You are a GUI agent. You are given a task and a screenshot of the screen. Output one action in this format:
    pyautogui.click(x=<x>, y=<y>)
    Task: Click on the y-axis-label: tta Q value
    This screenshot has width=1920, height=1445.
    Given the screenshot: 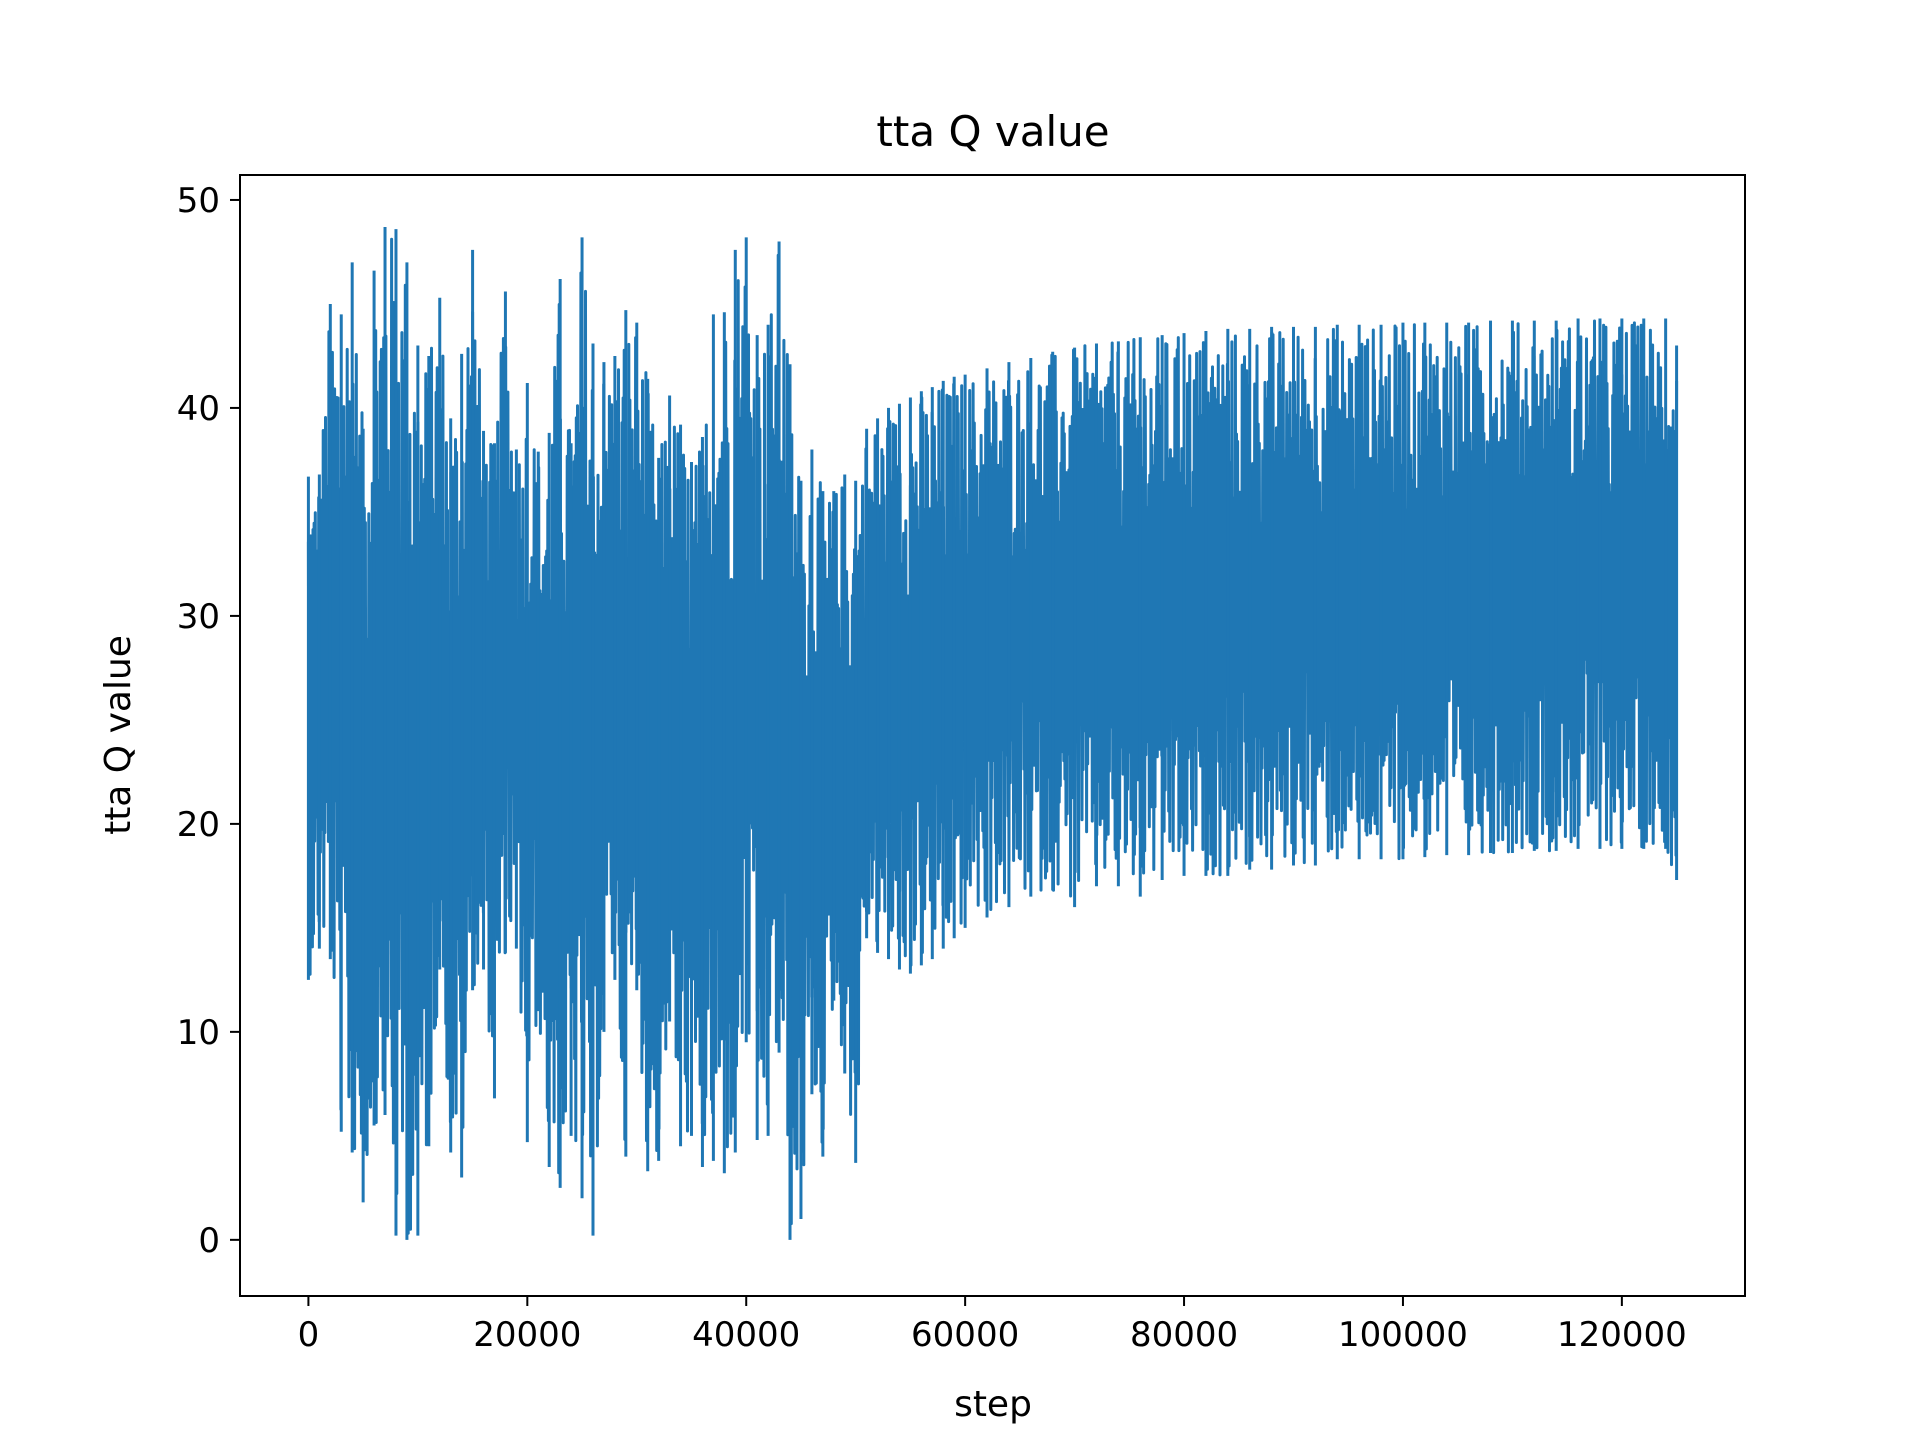 What is the action you would take?
    pyautogui.click(x=118, y=735)
    